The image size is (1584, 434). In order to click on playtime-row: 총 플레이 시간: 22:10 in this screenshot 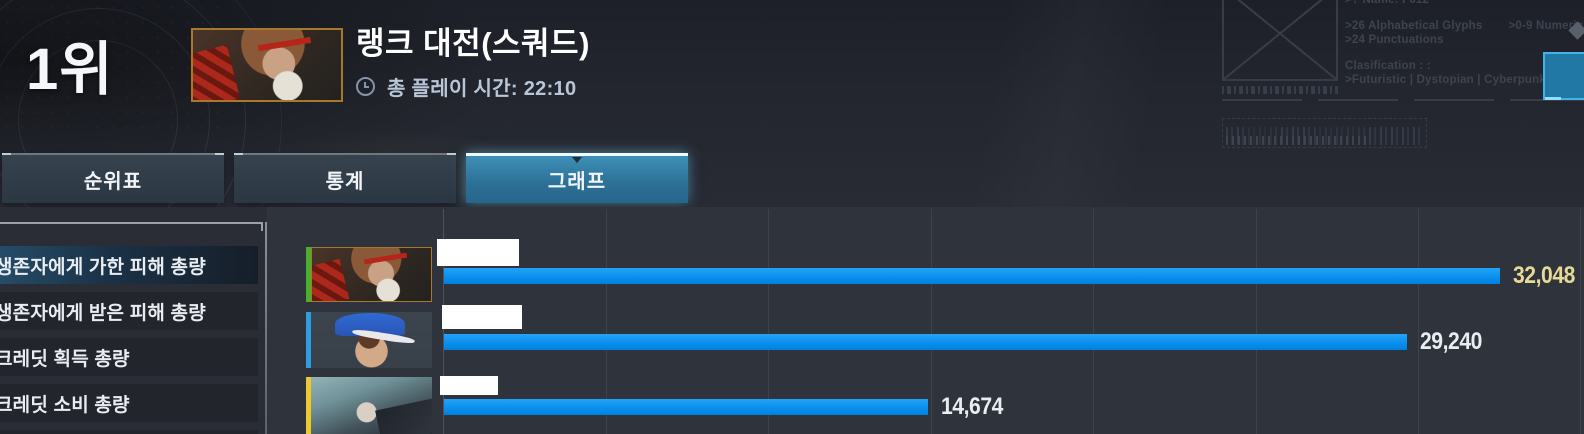, I will do `click(466, 86)`.